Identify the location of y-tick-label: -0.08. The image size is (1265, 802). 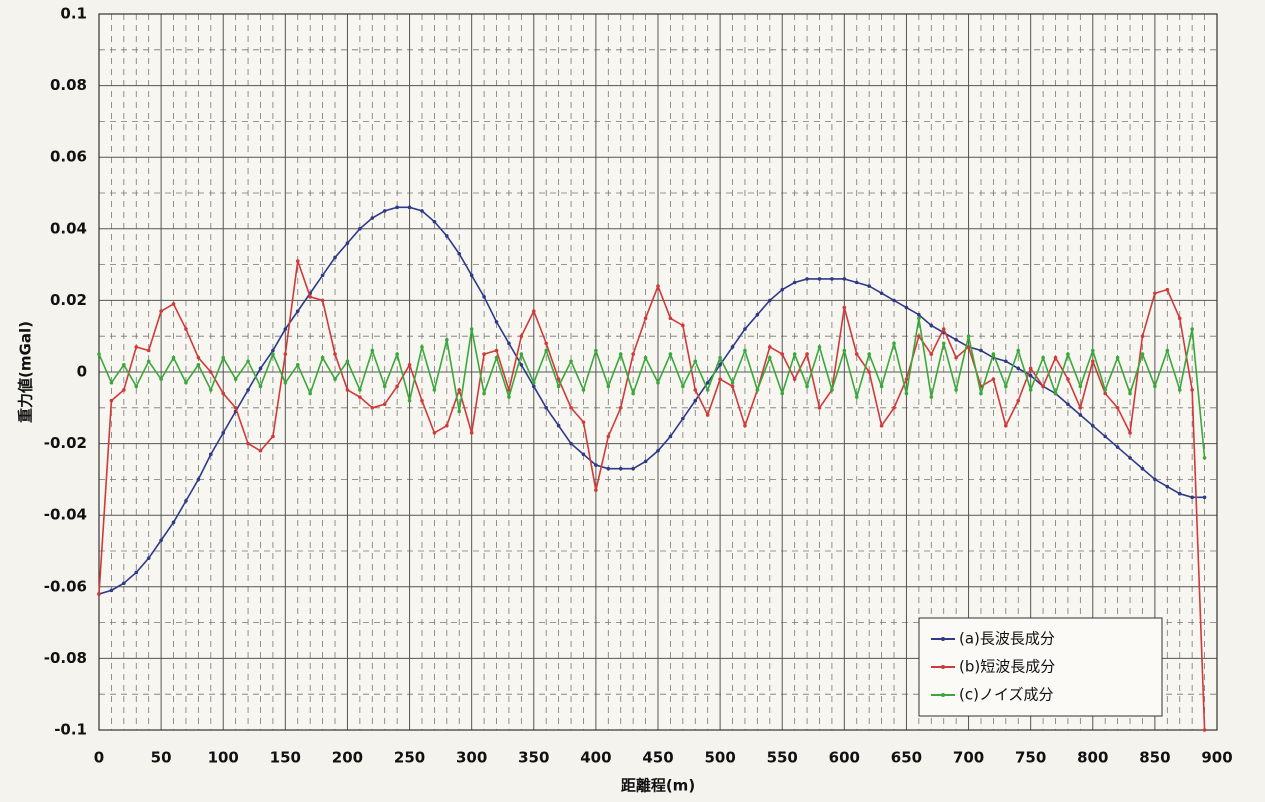
(65, 658).